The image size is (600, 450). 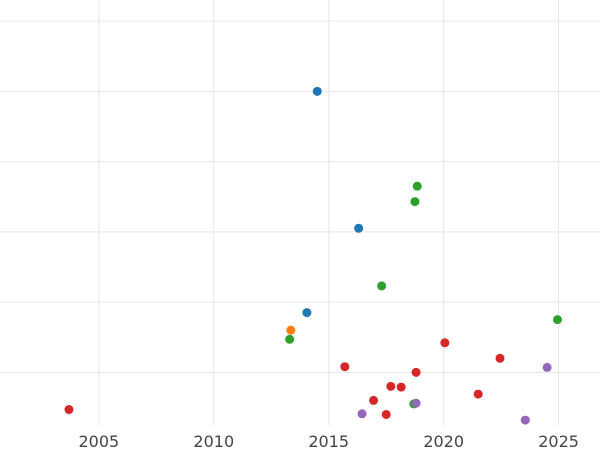 I want to click on x-tick-label: 2015, so click(x=328, y=441).